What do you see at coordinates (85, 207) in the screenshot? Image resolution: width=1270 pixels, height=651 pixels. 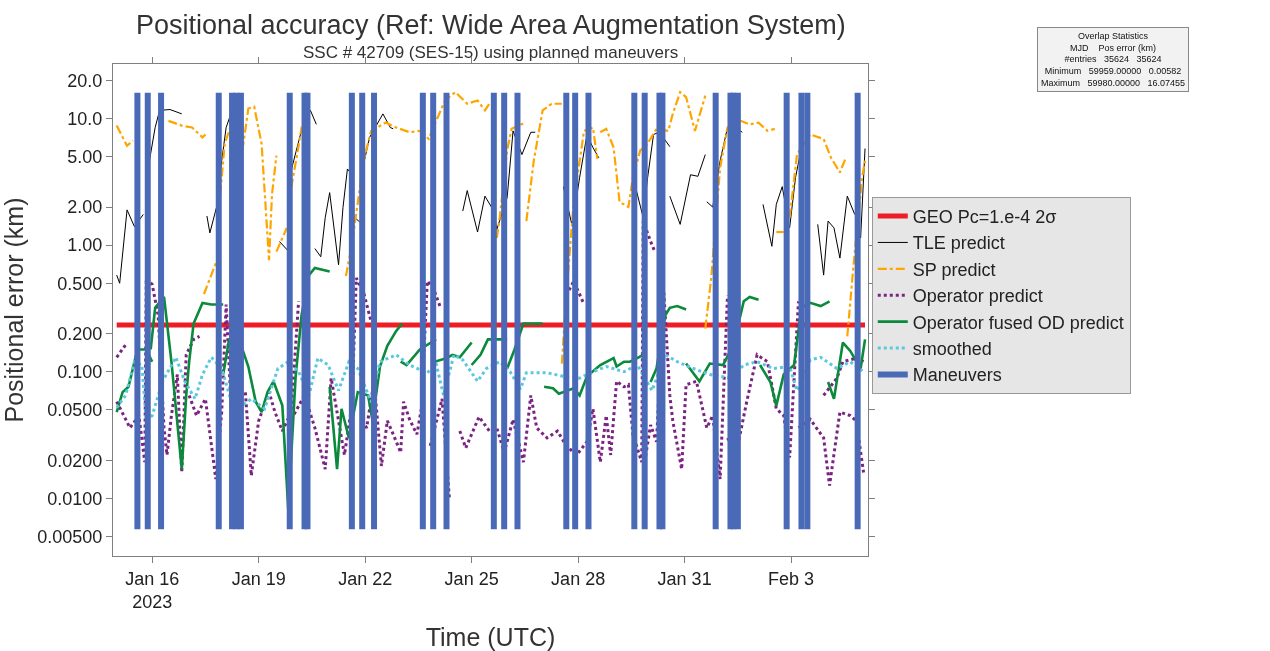 I see `y-tick-label: 2.00` at bounding box center [85, 207].